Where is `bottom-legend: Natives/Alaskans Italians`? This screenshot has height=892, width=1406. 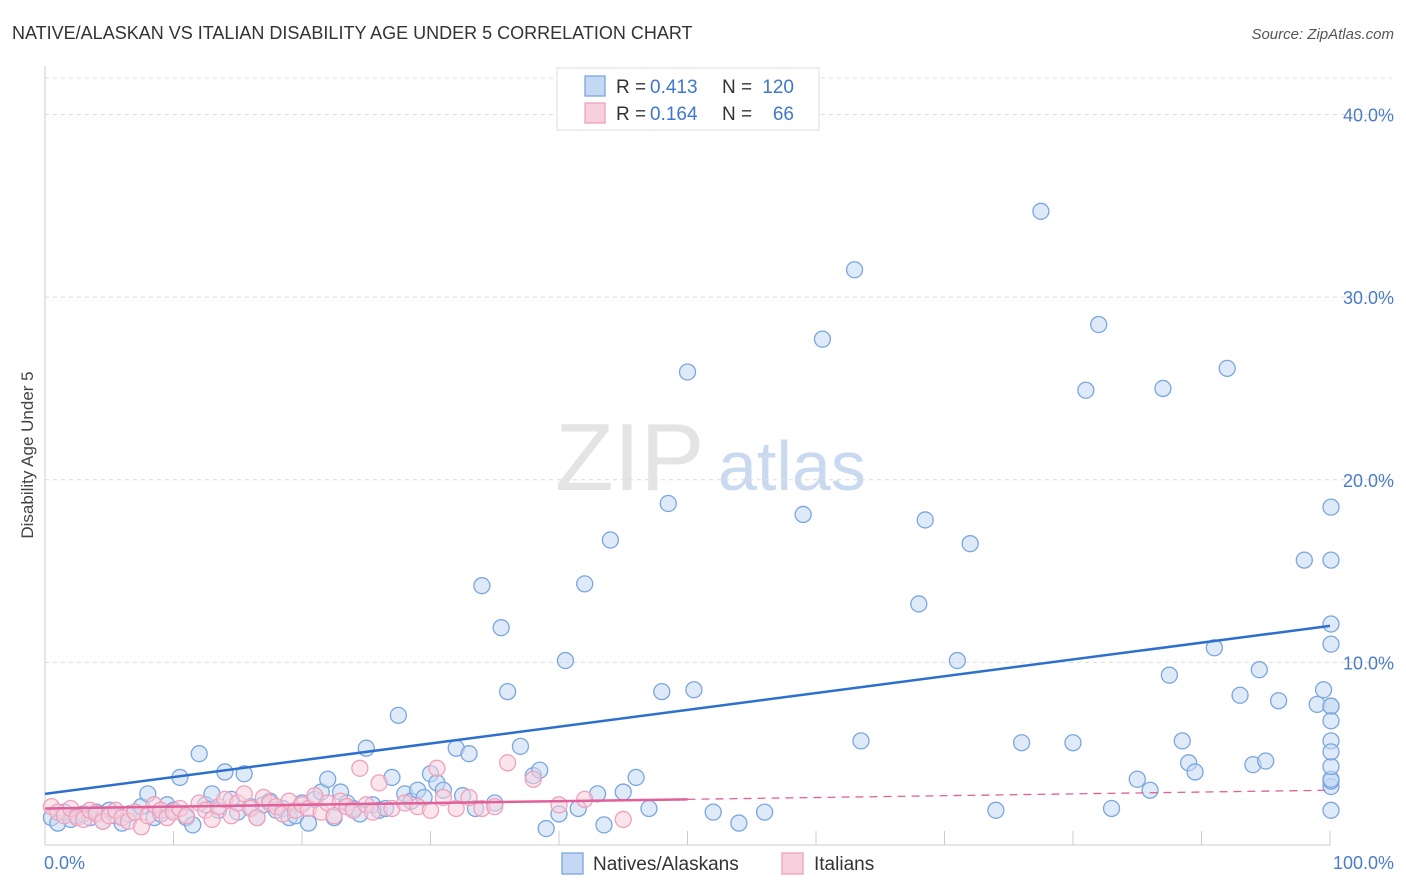 bottom-legend: Natives/Alaskans Italians is located at coordinates (717, 863).